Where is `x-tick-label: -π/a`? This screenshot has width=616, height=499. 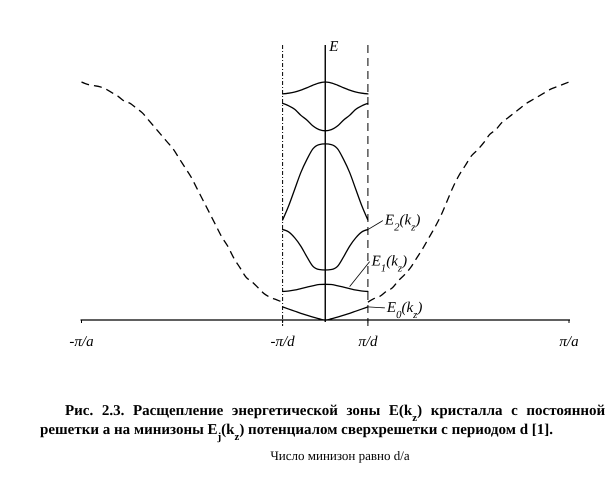 x-tick-label: -π/a is located at coordinates (81, 342).